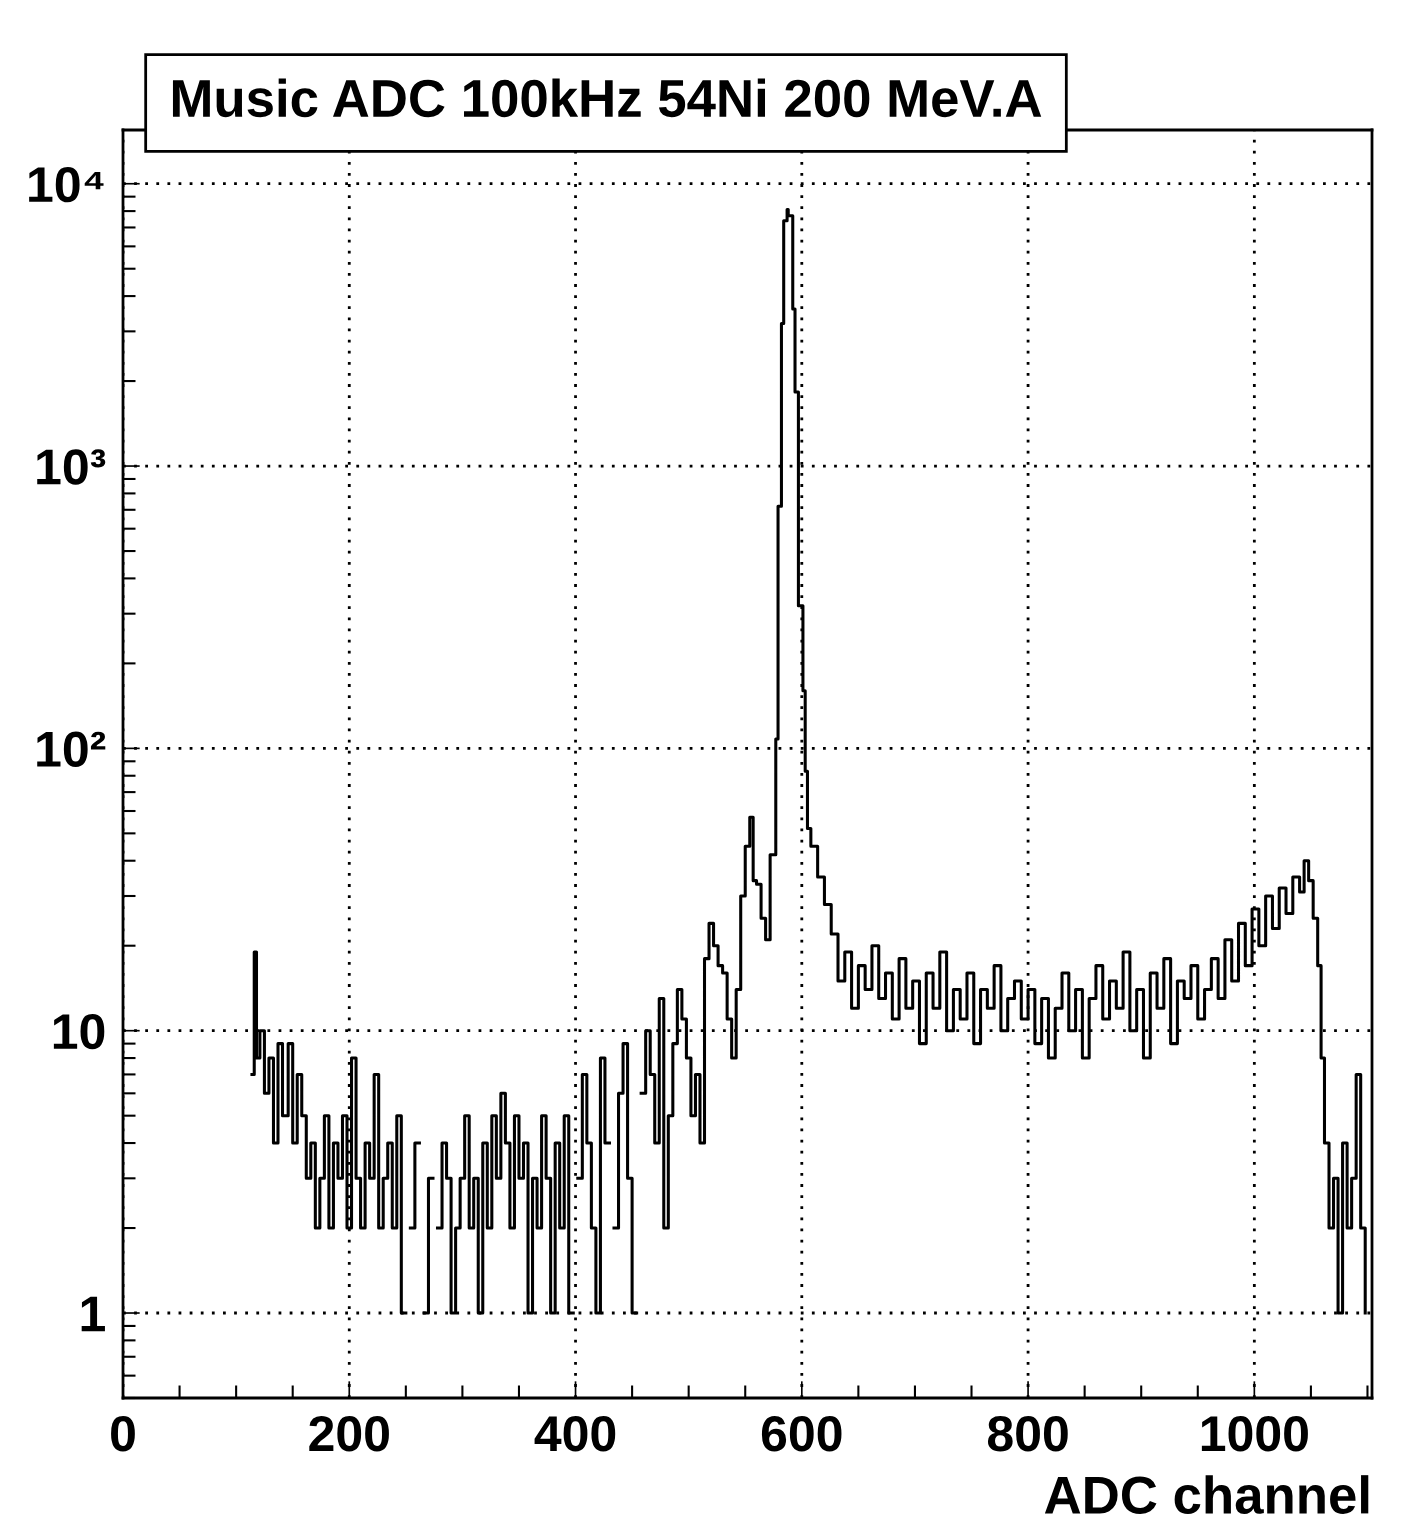 This screenshot has width=1401, height=1528. What do you see at coordinates (123, 1433) in the screenshot?
I see `x-tick-label: 0` at bounding box center [123, 1433].